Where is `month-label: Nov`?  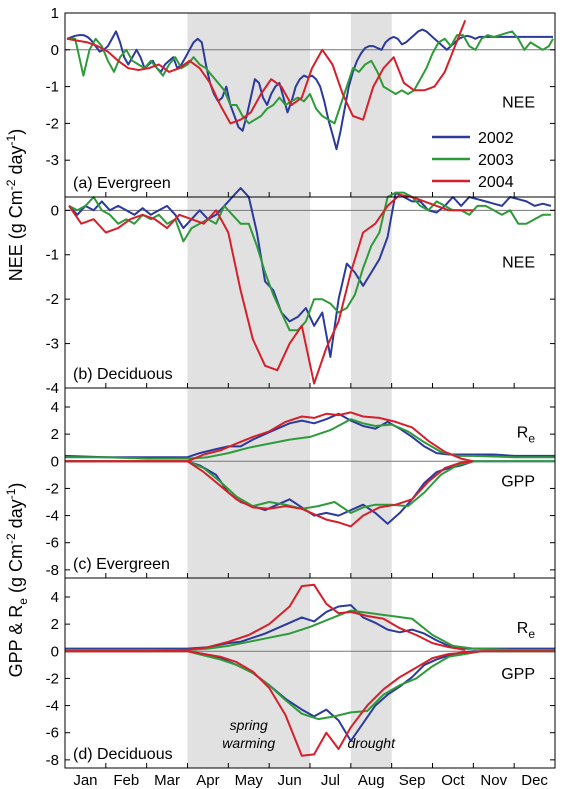
month-label: Nov is located at coordinates (493, 780).